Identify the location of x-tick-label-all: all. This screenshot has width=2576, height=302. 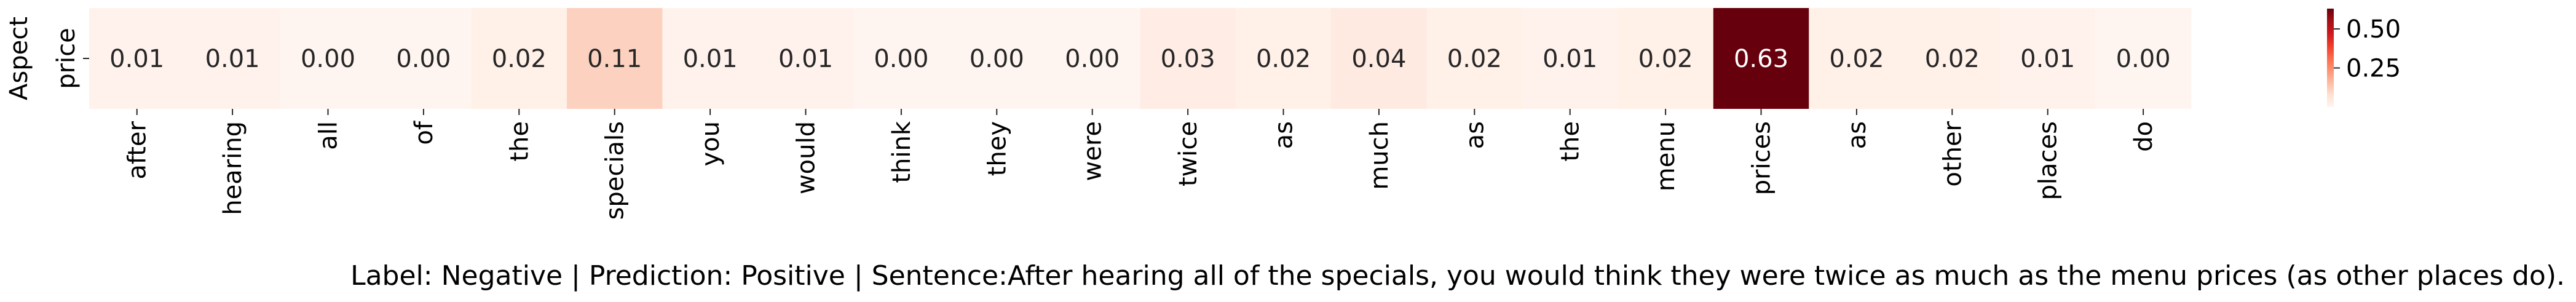
(329, 135).